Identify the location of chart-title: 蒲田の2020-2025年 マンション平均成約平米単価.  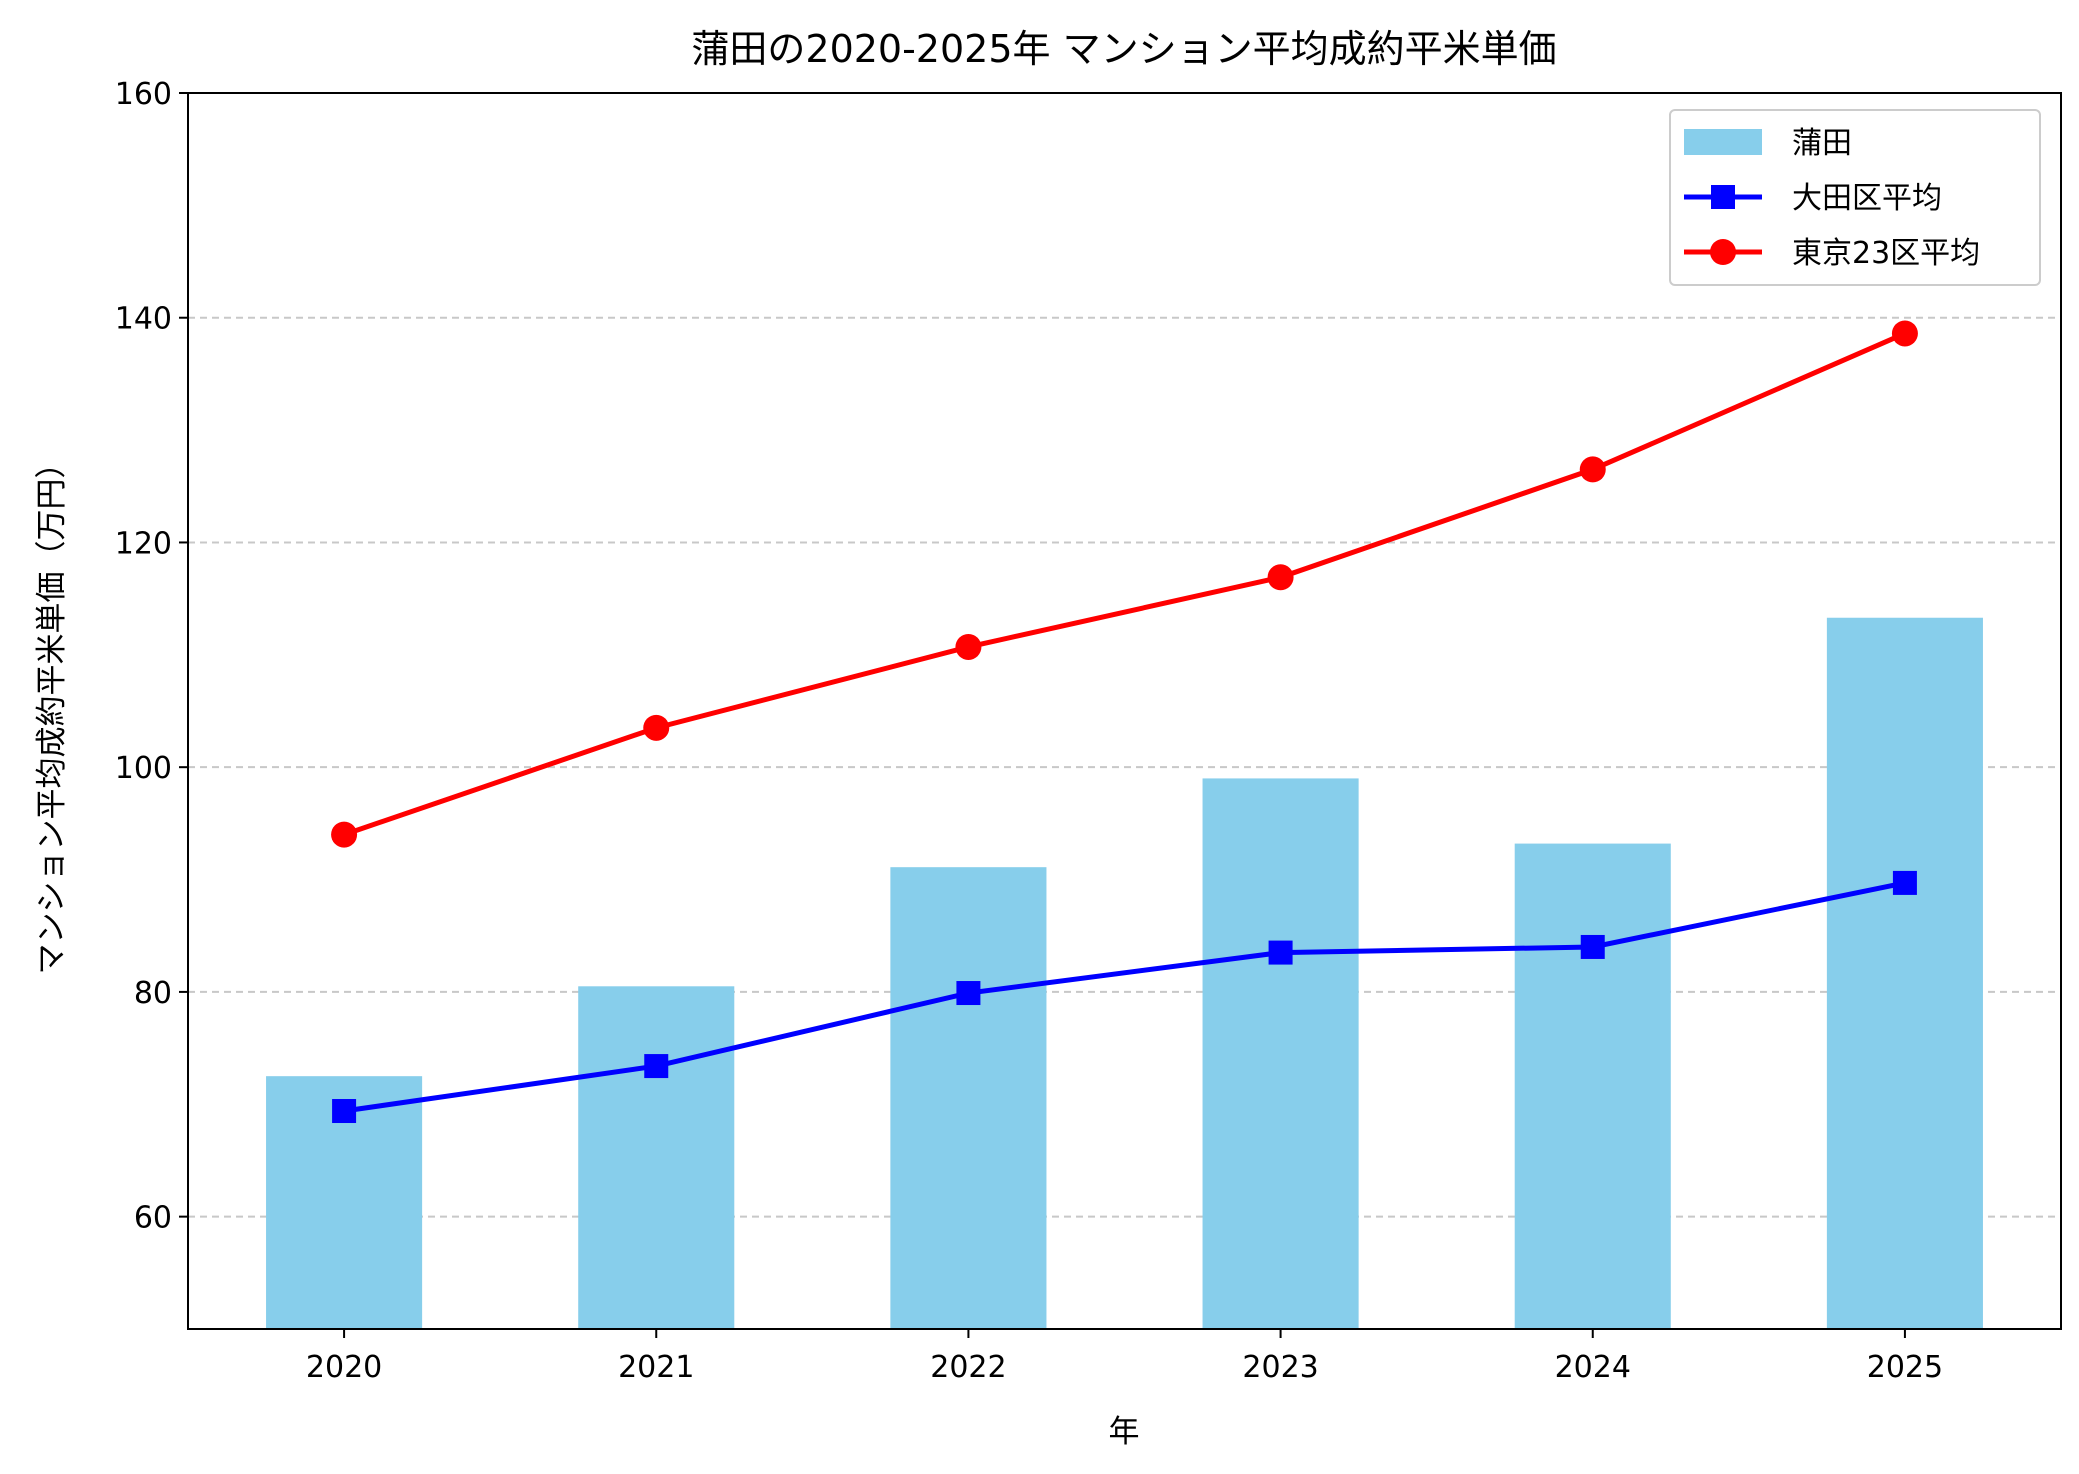
(1123, 49).